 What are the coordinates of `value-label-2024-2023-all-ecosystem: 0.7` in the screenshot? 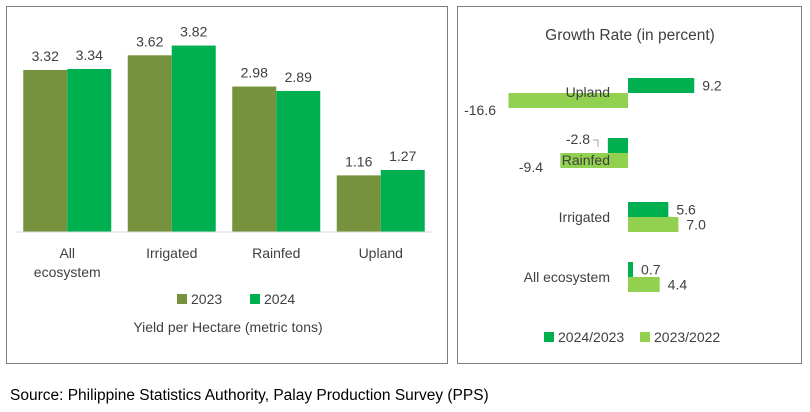 It's located at (651, 270).